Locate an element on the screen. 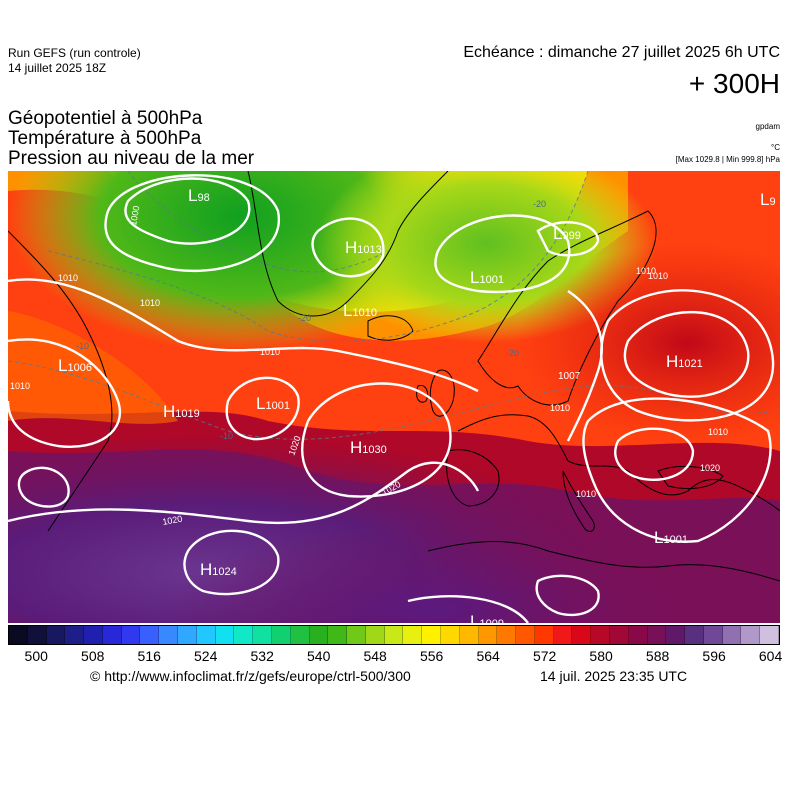 Image resolution: width=788 pixels, height=789 pixels. pressure-center: L9 is located at coordinates (768, 199).